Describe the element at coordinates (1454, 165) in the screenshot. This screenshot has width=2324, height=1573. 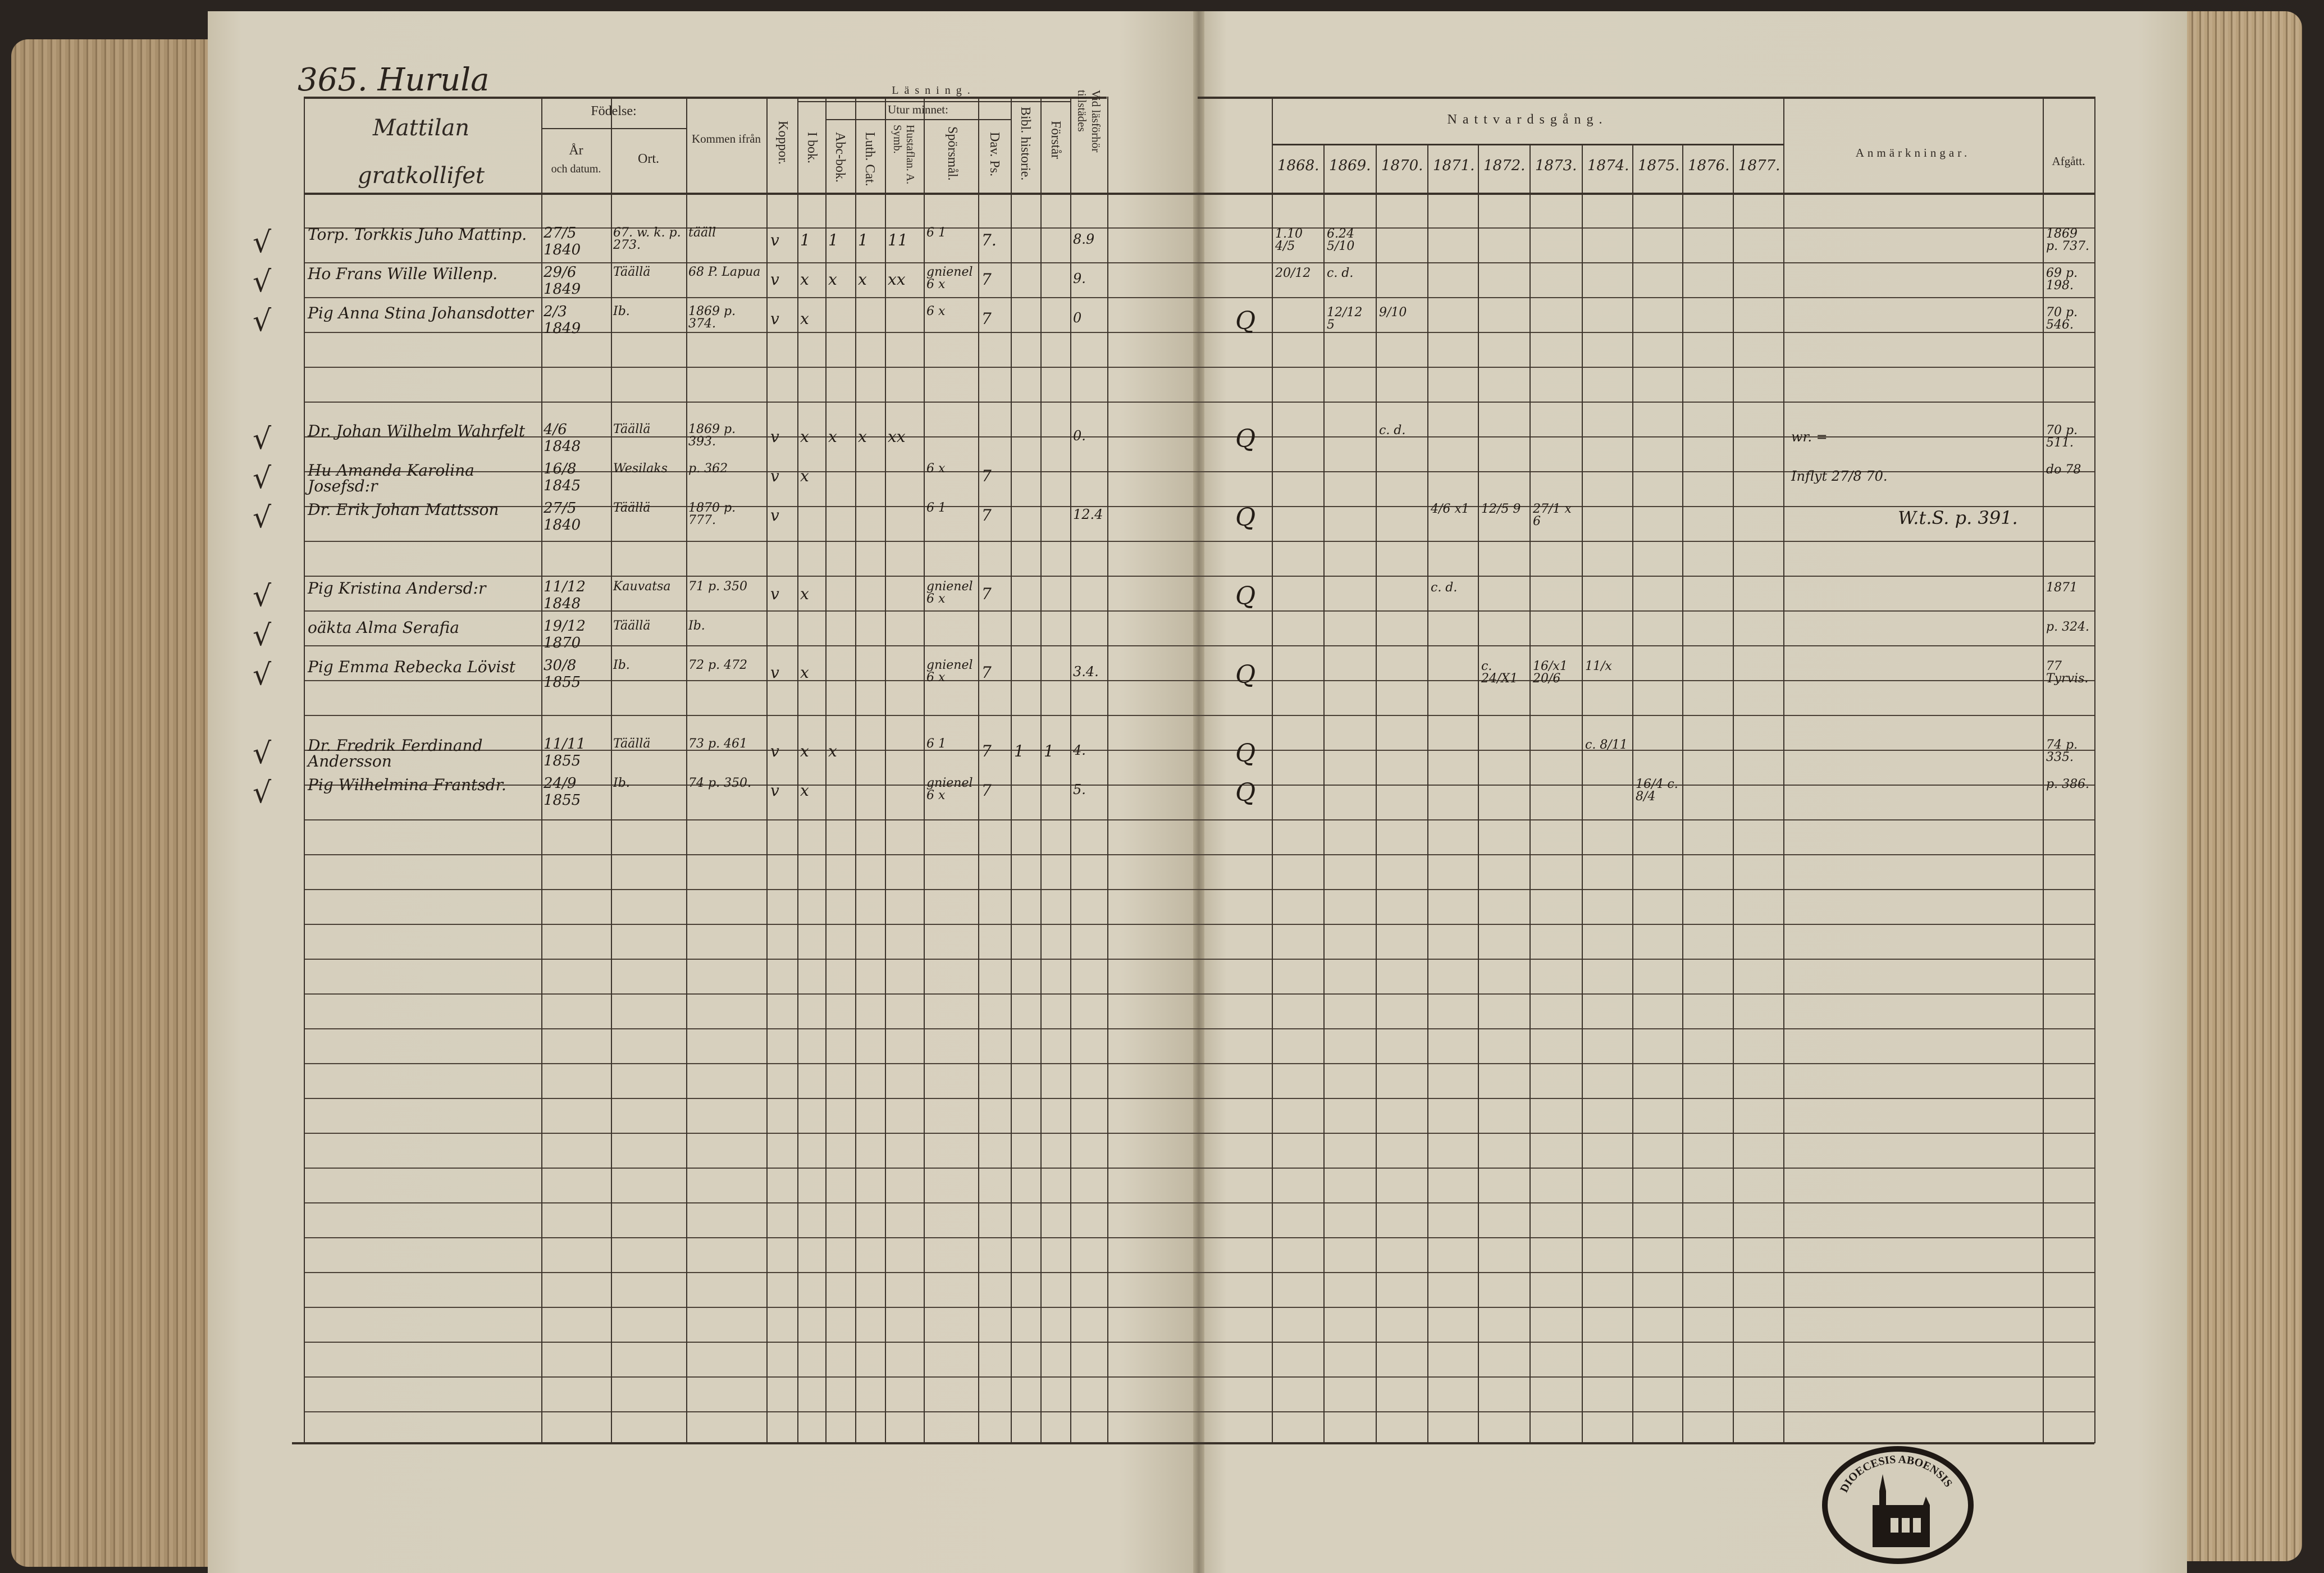
I see `year-header-3: 1871.` at that location.